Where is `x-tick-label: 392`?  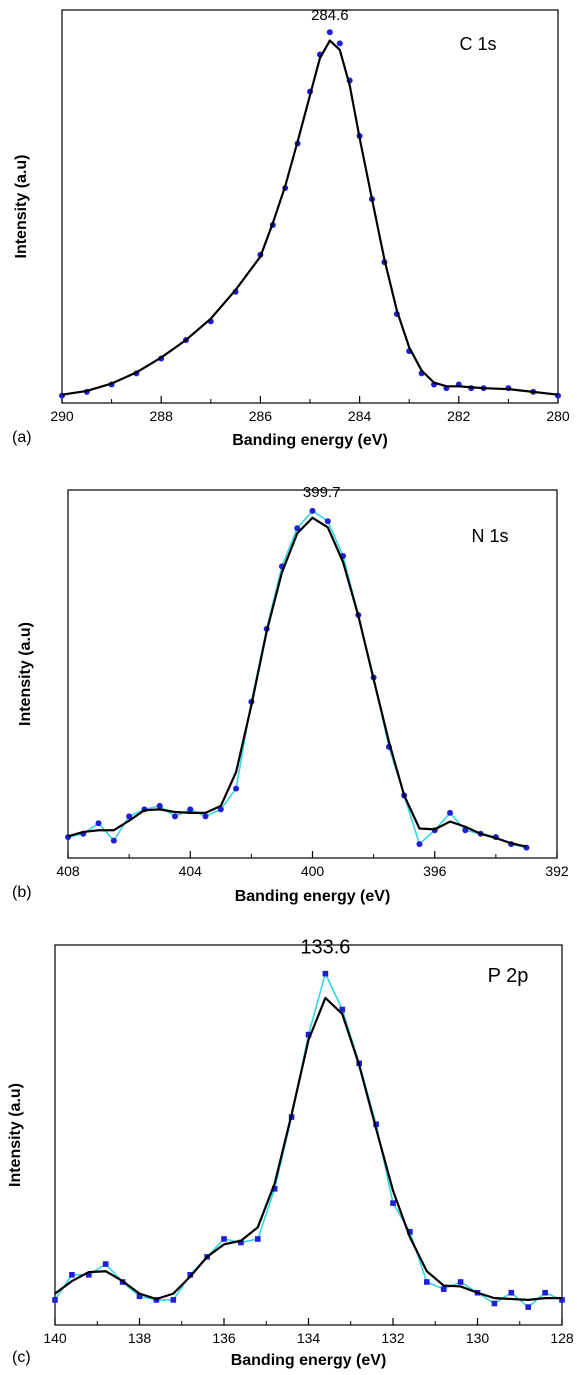
x-tick-label: 392 is located at coordinates (557, 871).